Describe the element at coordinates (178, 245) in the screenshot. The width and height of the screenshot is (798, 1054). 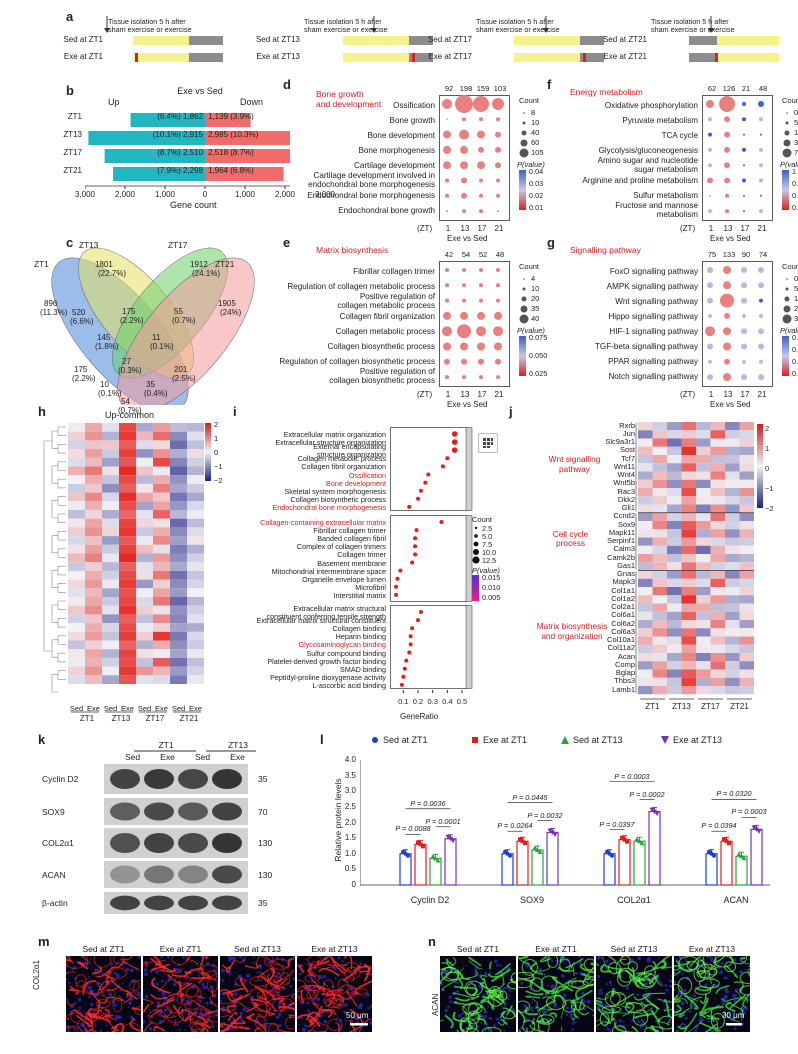
I see `venn-label-zt17: ZT17` at that location.